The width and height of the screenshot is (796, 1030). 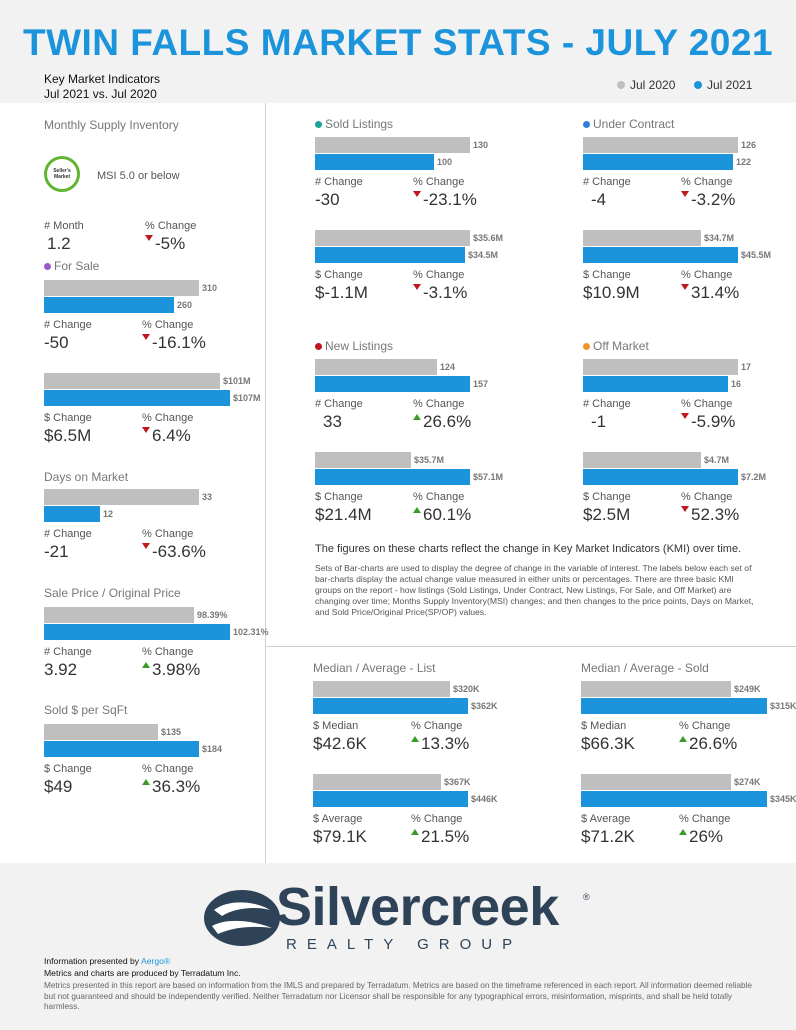 I want to click on under-contract-count-value-a: -4, so click(x=599, y=199).